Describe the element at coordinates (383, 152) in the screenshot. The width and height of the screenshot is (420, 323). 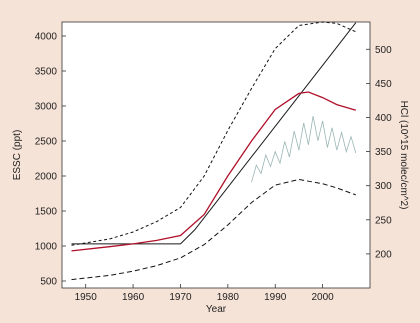
I see `y2-tick-label: 350` at that location.